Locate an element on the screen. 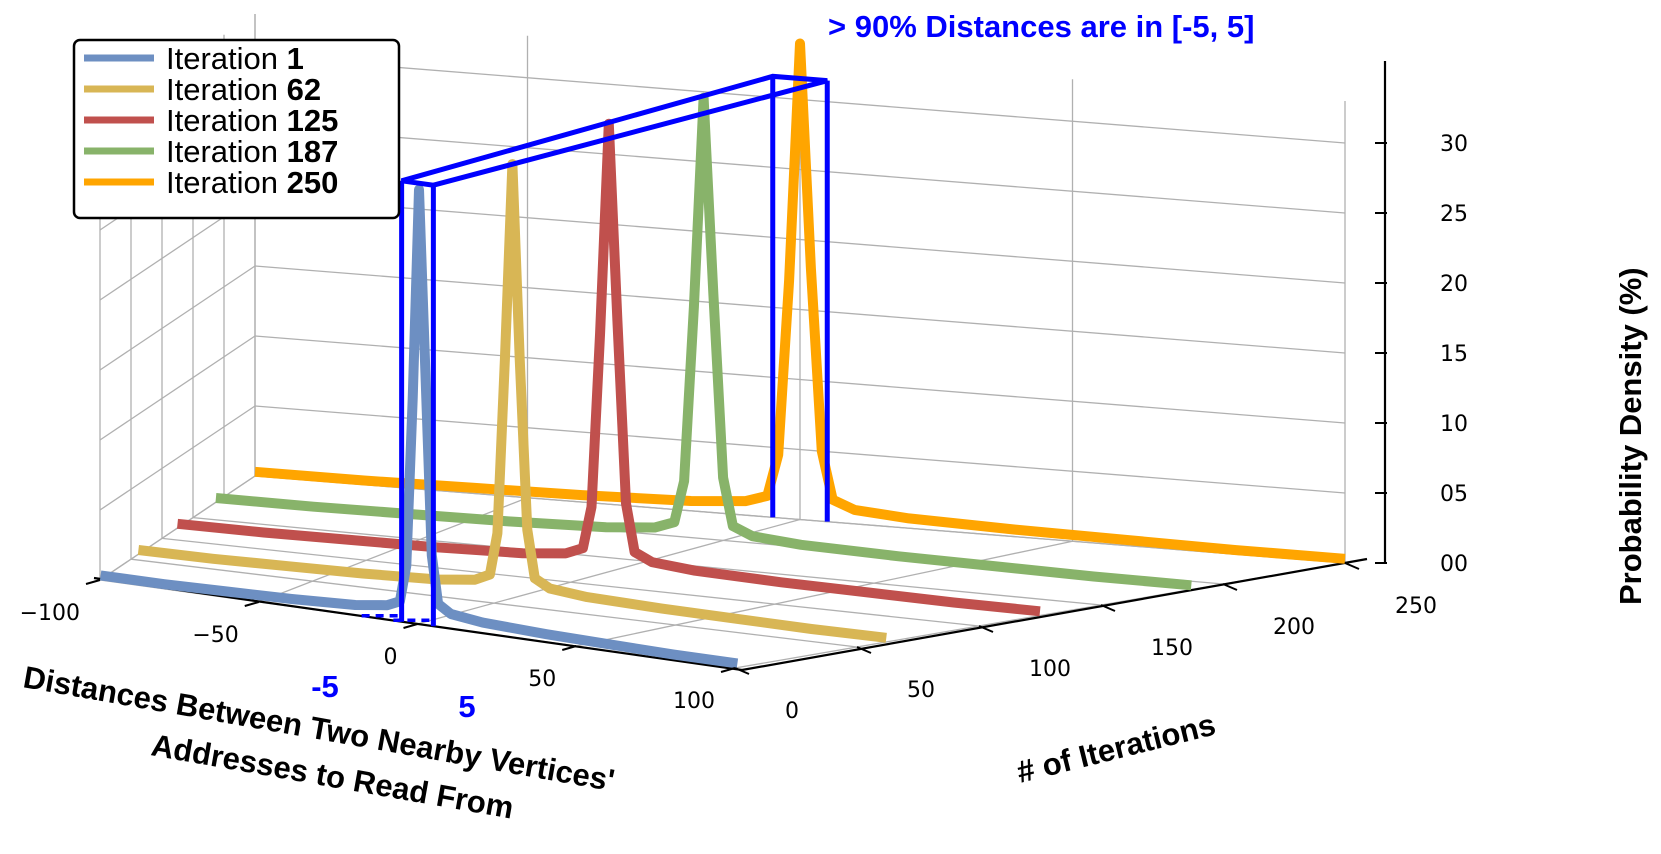 This screenshot has width=1661, height=854. y-tick-label: 0 is located at coordinates (792, 711).